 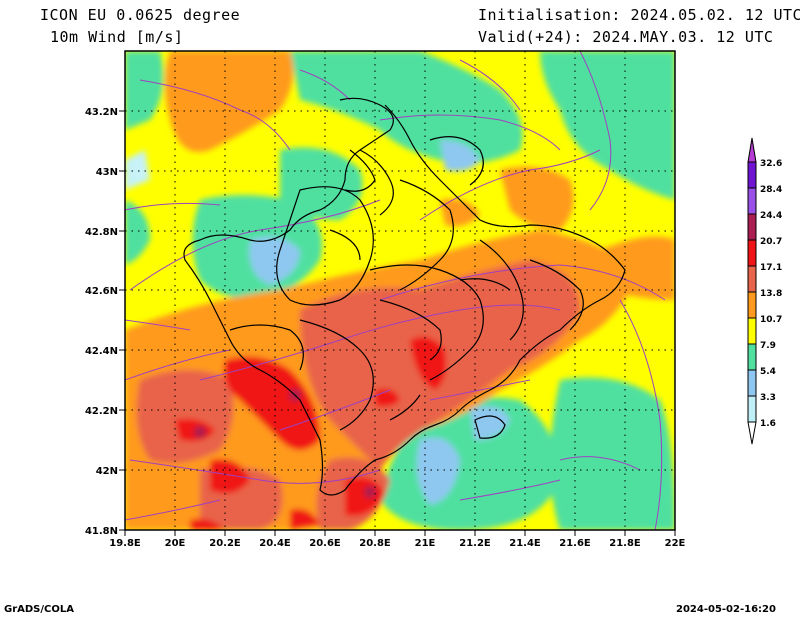 I want to click on red-area-southwest, so click(x=230, y=476).